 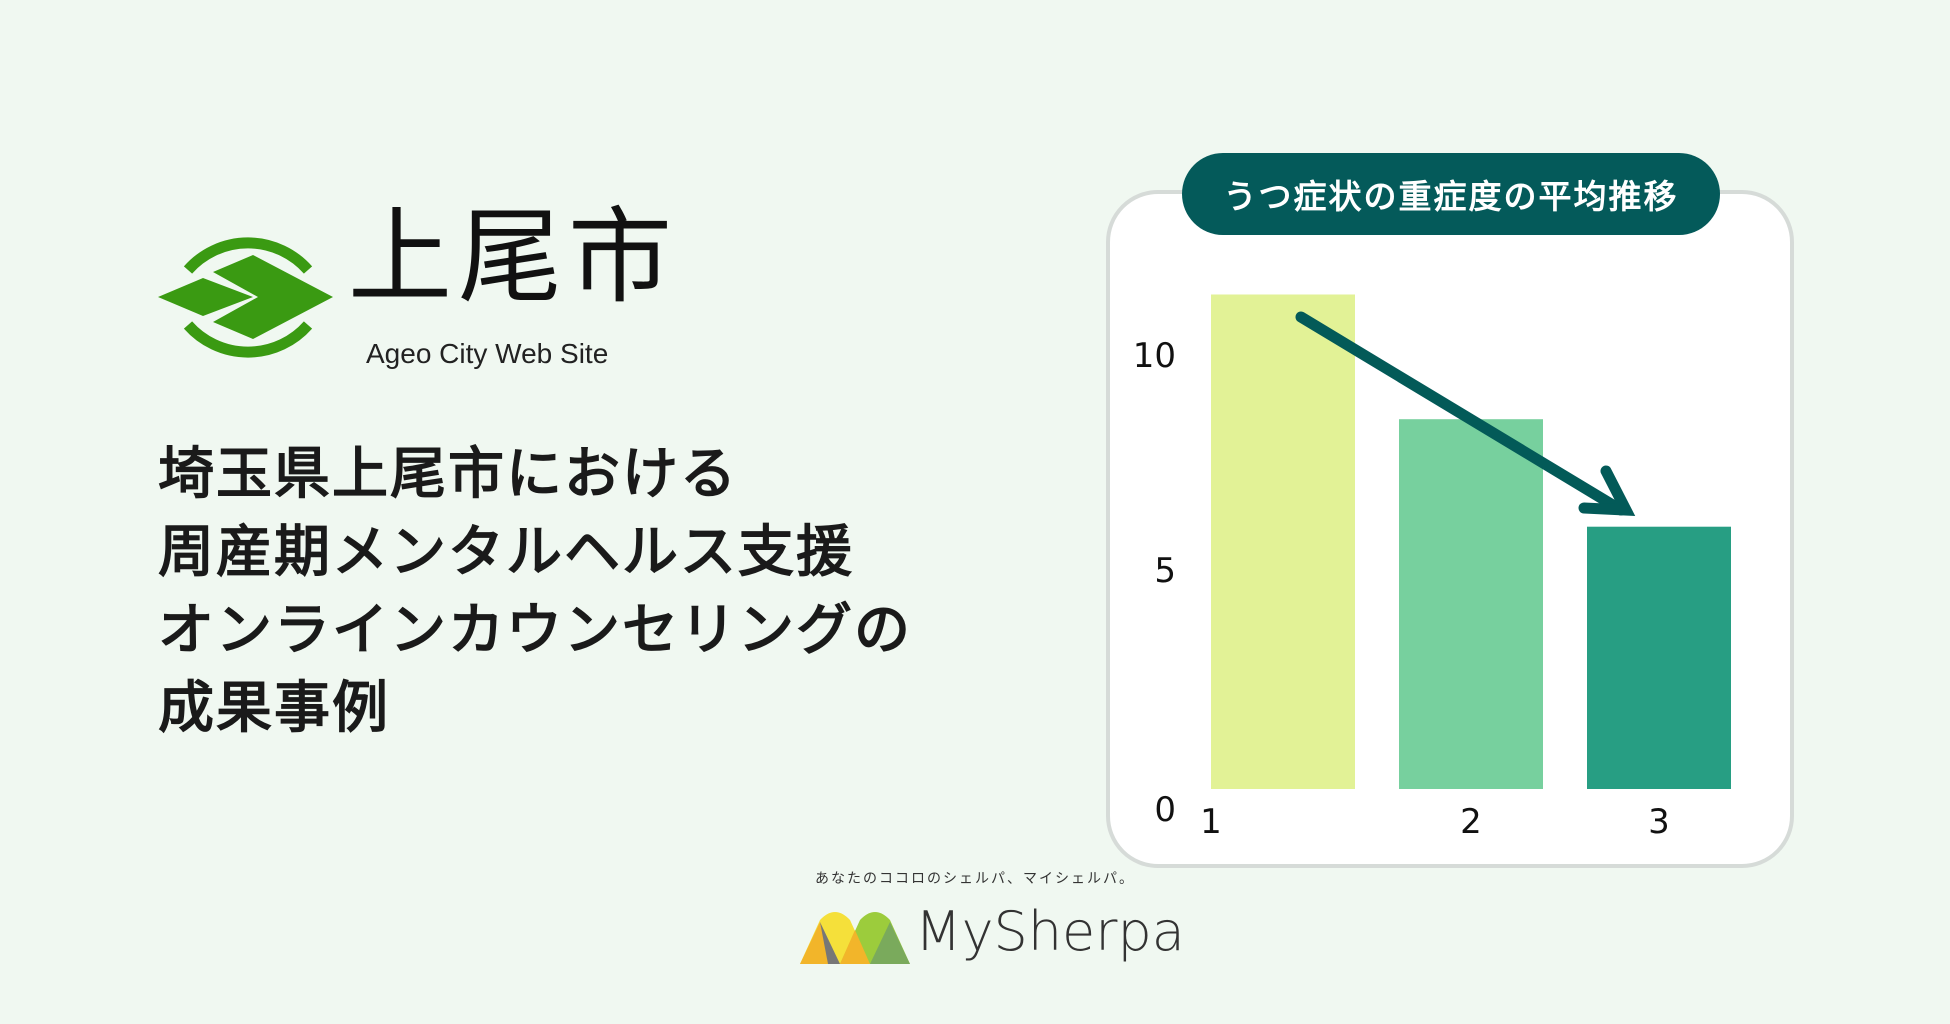 What do you see at coordinates (448, 474) in the screenshot?
I see `heading-line: 埼玉県上尾市における` at bounding box center [448, 474].